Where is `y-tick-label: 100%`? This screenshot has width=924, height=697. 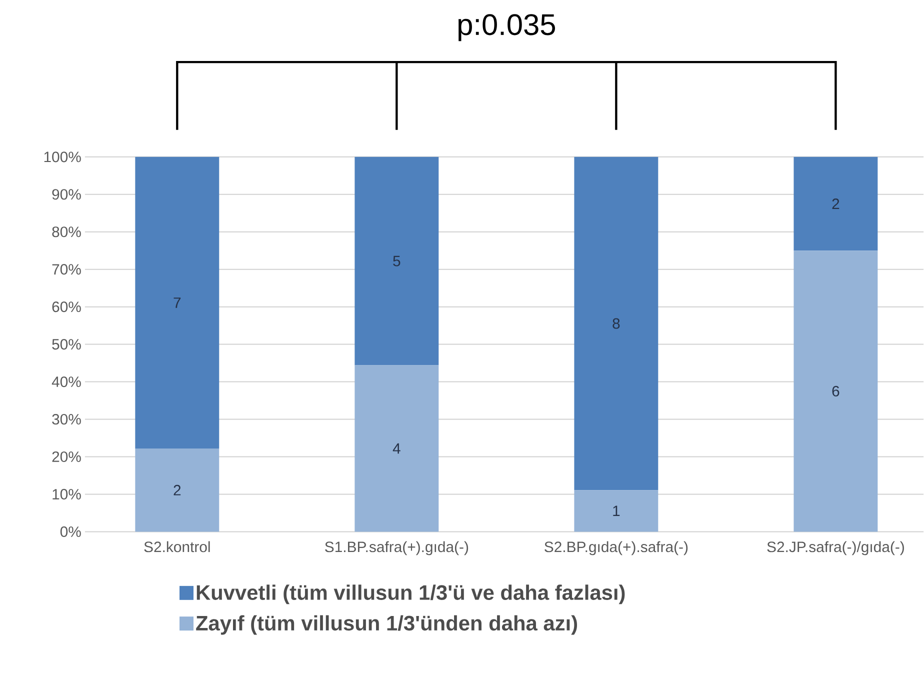
y-tick-label: 100% is located at coordinates (62, 157).